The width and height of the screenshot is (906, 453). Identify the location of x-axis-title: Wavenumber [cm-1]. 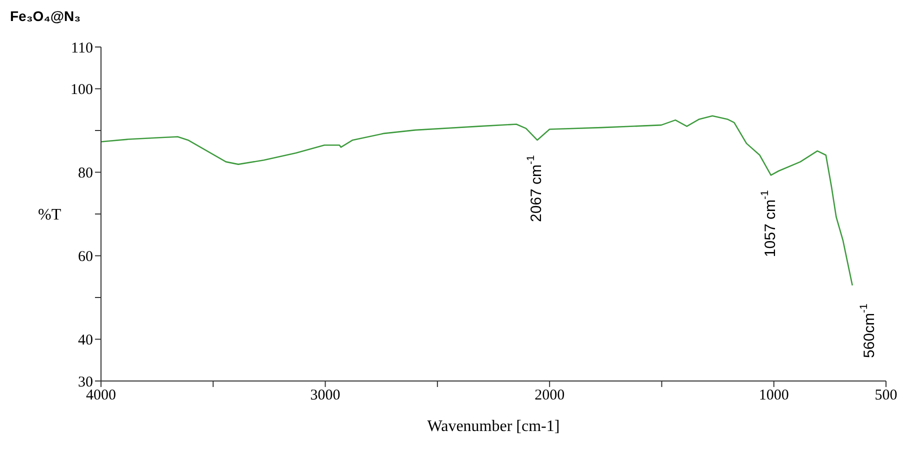
(493, 426).